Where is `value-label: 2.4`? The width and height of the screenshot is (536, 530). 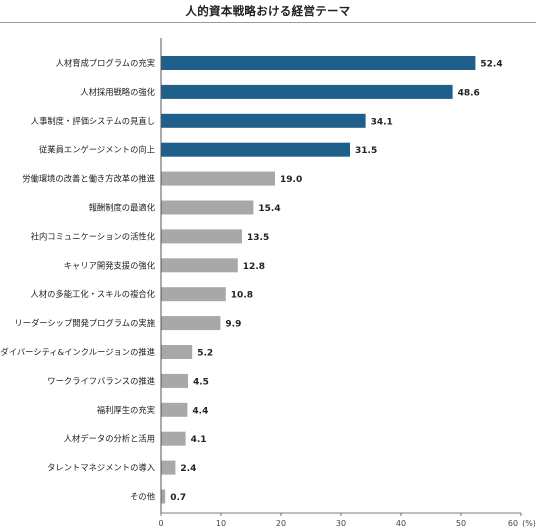 value-label: 2.4 is located at coordinates (188, 469).